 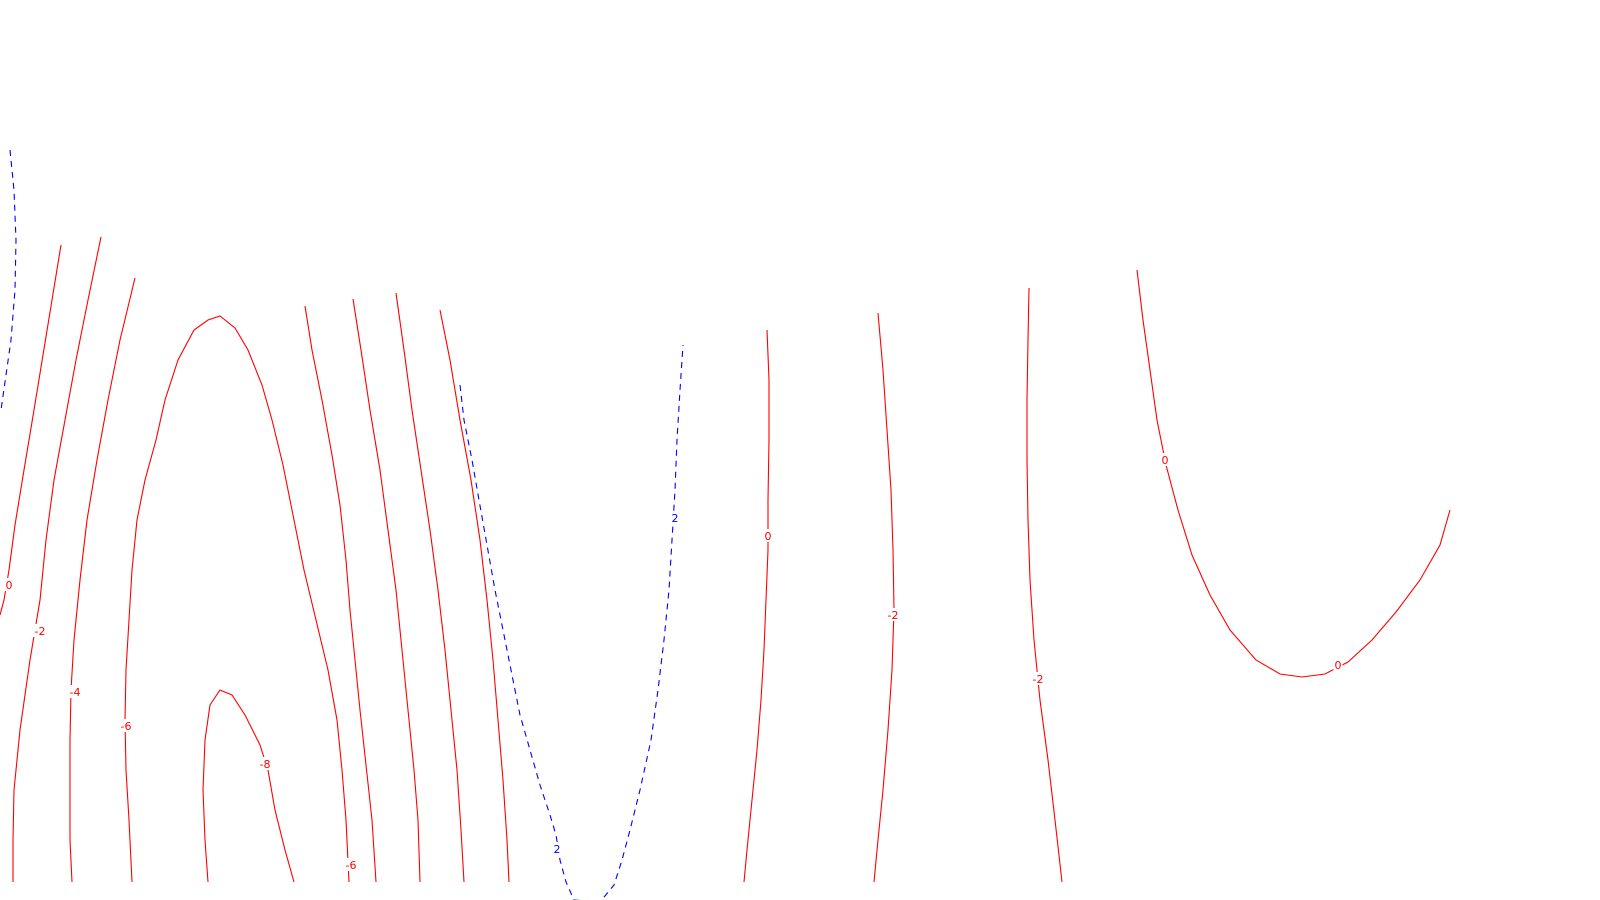 I want to click on contour-line-mid-d, so click(x=474, y=596).